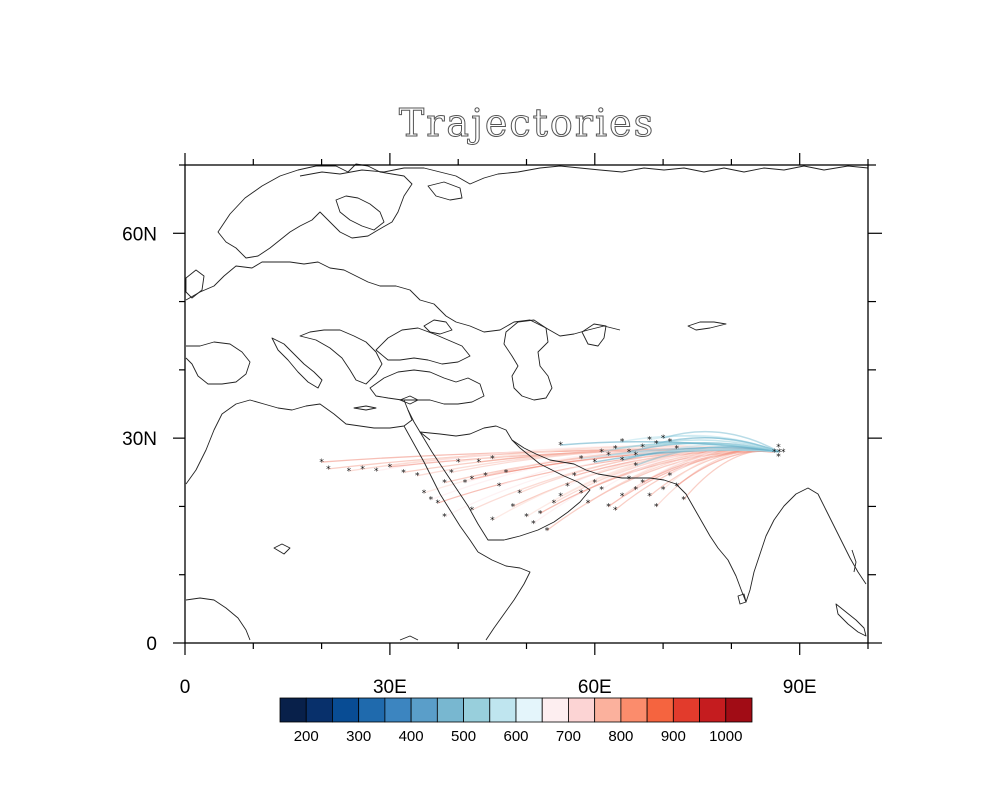  I want to click on coastline-persian-gulf, so click(689, 521).